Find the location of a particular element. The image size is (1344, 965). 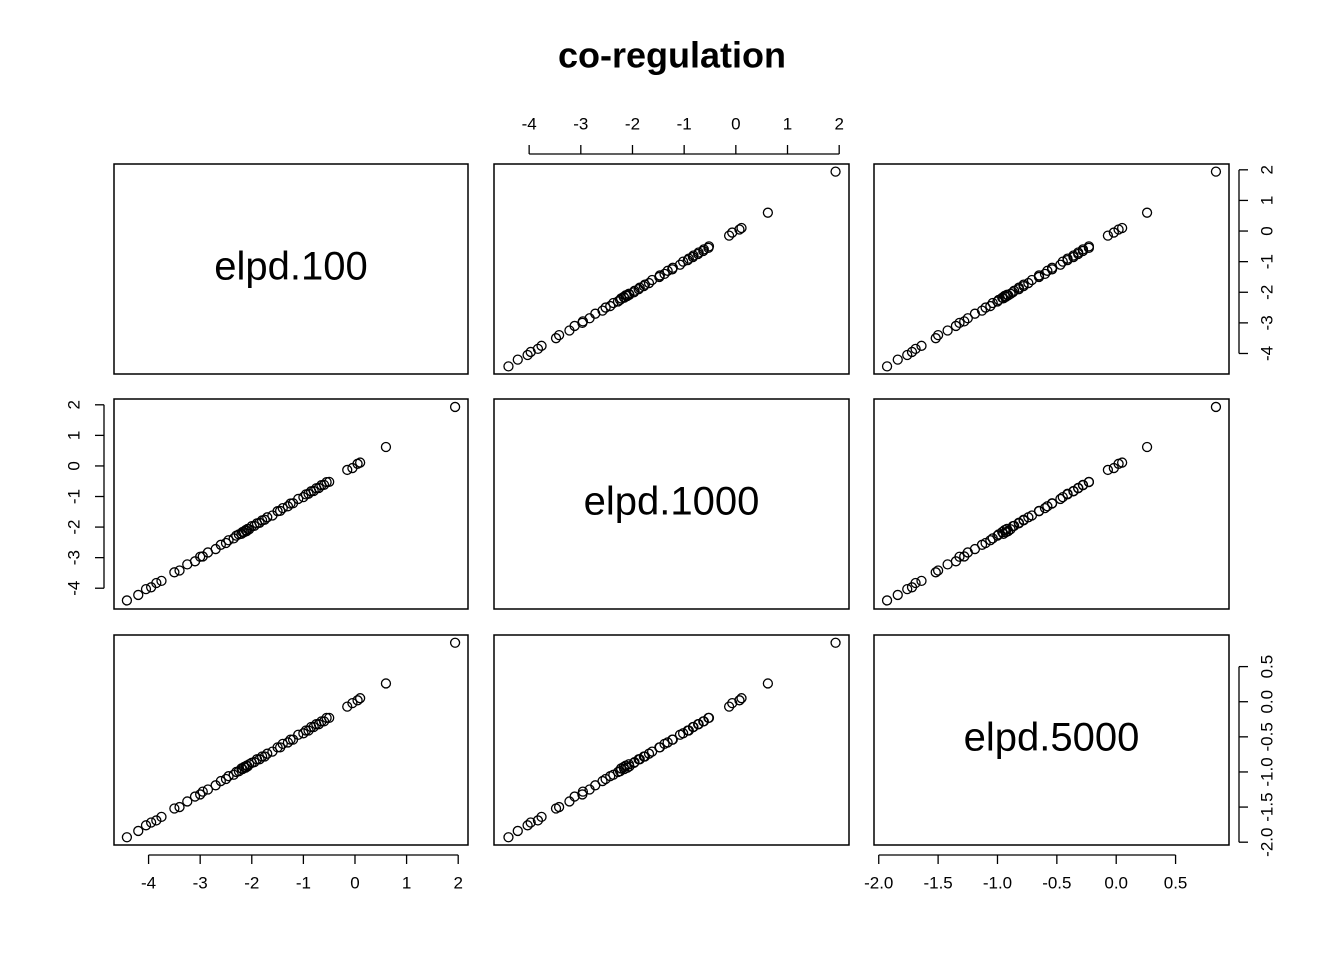

variable-label: elpd.1000 is located at coordinates (672, 502).